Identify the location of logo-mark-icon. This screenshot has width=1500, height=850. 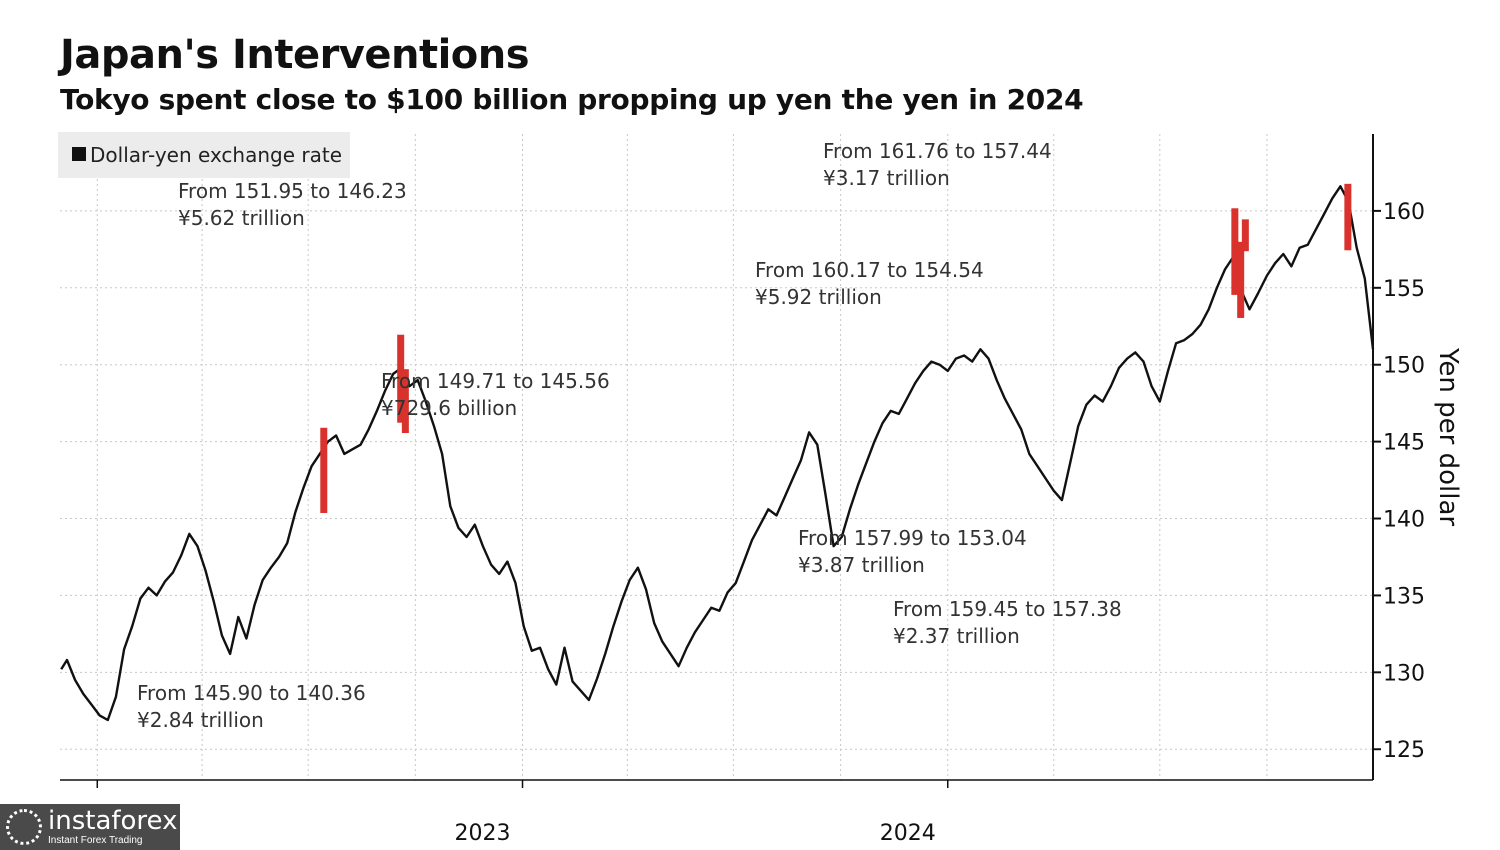
(24, 827).